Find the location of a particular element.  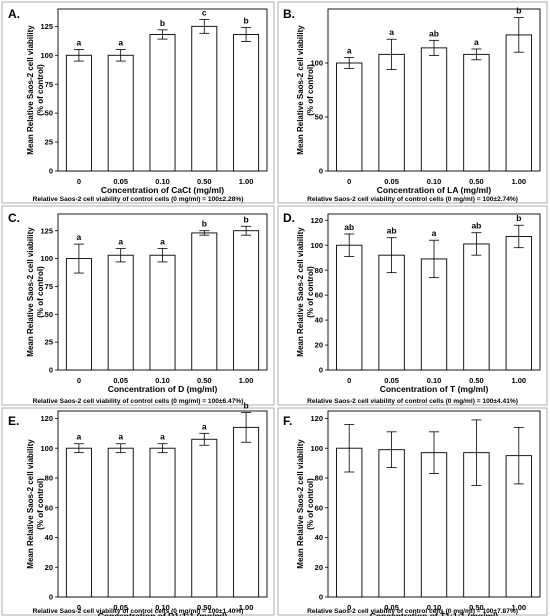

y-tick-label: 25 is located at coordinates (49, 342).